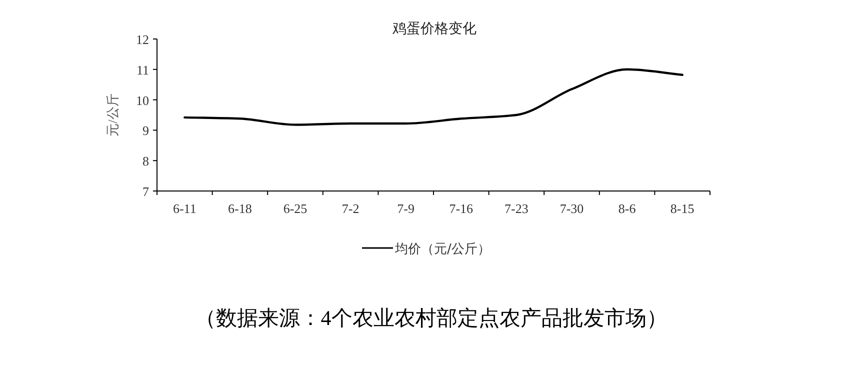 The width and height of the screenshot is (862, 378). What do you see at coordinates (146, 191) in the screenshot?
I see `y-tick-label: 7` at bounding box center [146, 191].